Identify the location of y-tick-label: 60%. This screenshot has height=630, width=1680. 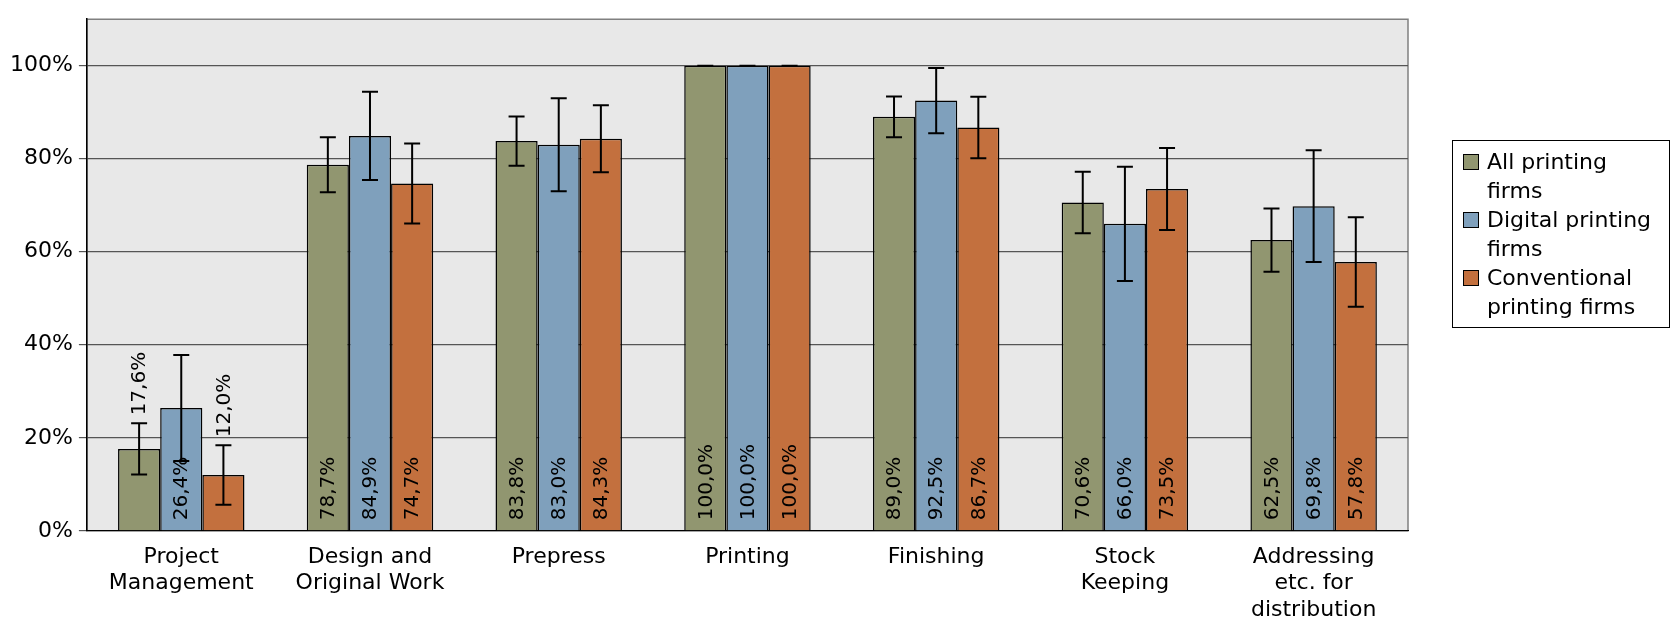
(48, 250).